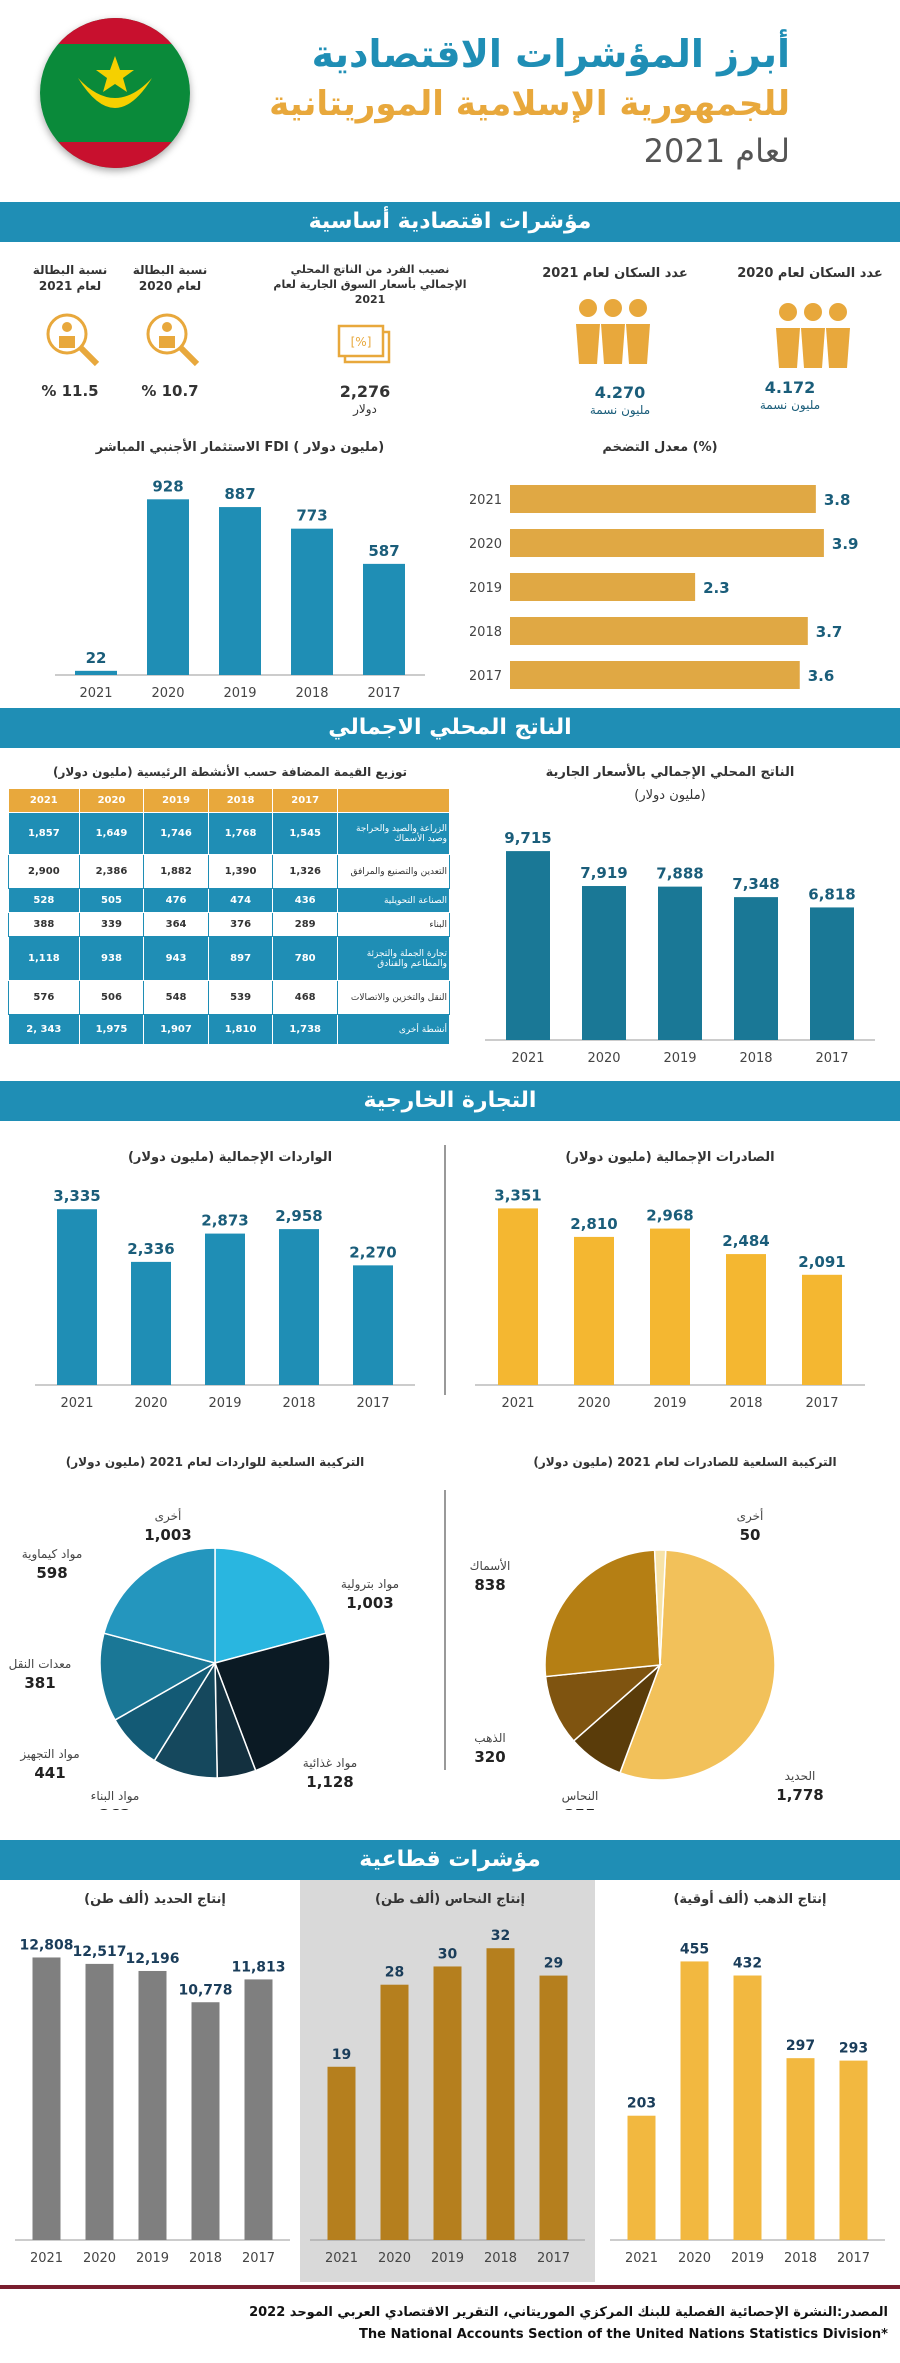 The width and height of the screenshot is (900, 2363). I want to click on pop2020-label: عدد السكان لعام 2020, so click(810, 273).